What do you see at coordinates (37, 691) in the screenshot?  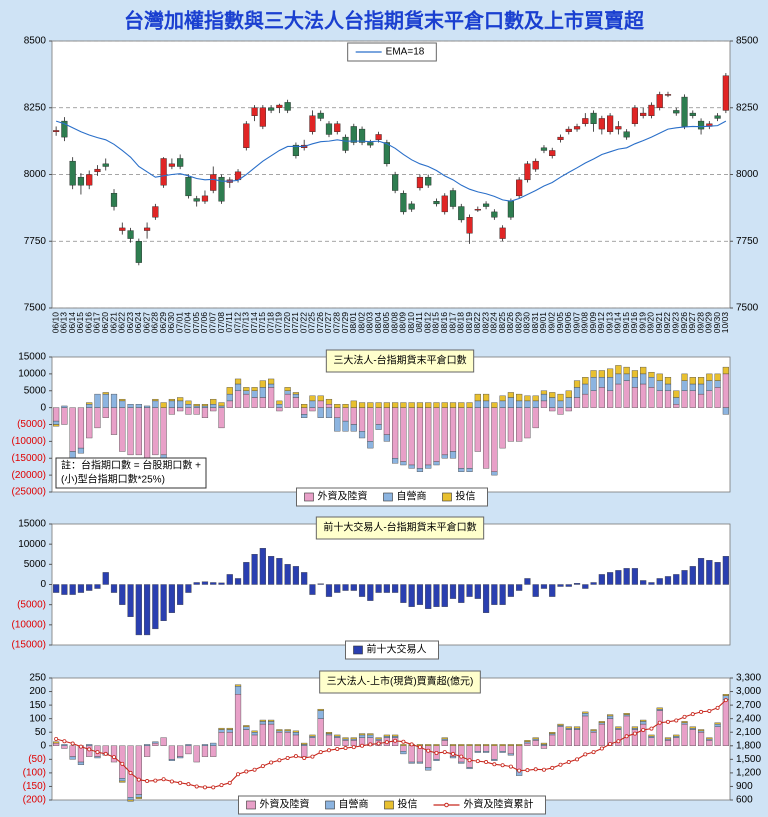 I see `y-tick-label: 200` at bounding box center [37, 691].